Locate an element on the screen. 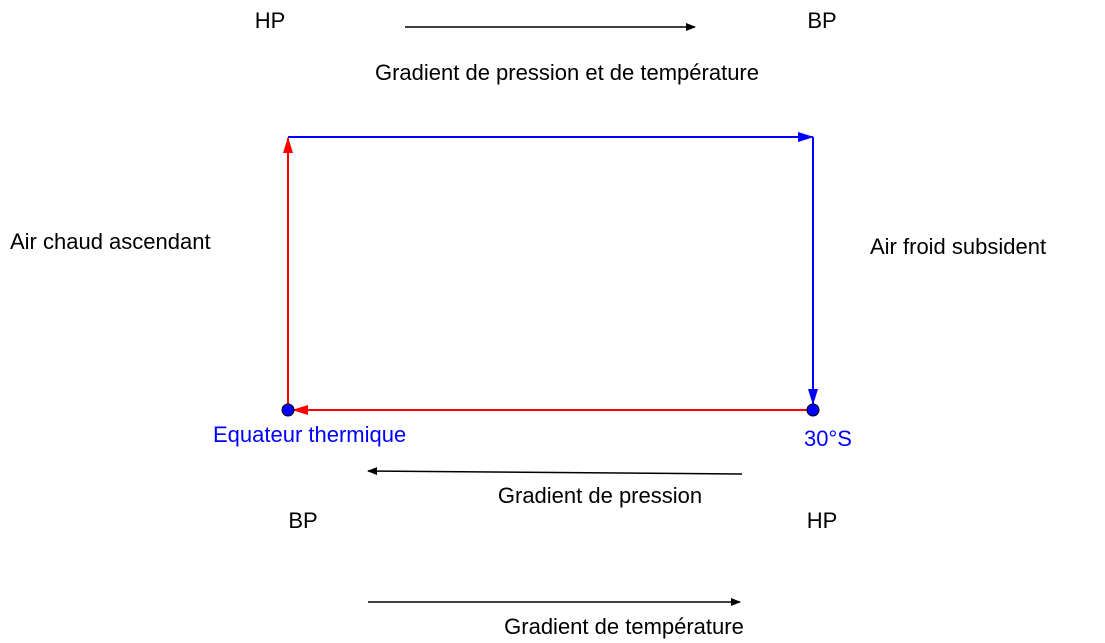  right-label: Air froid subsident is located at coordinates (958, 246).